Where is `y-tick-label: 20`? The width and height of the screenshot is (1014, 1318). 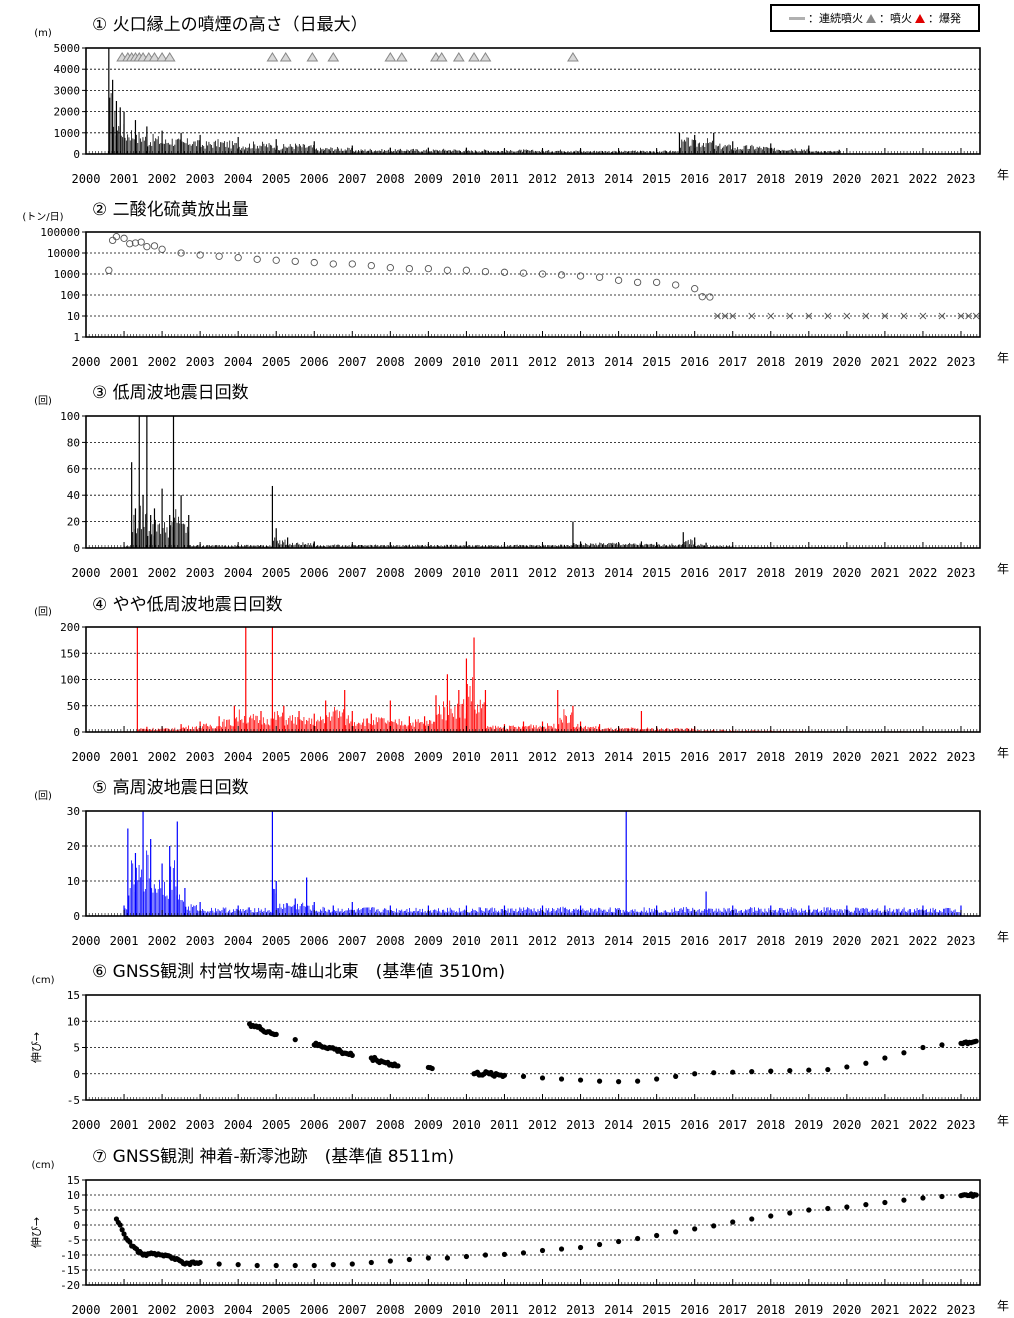 y-tick-label: 20 is located at coordinates (73, 522).